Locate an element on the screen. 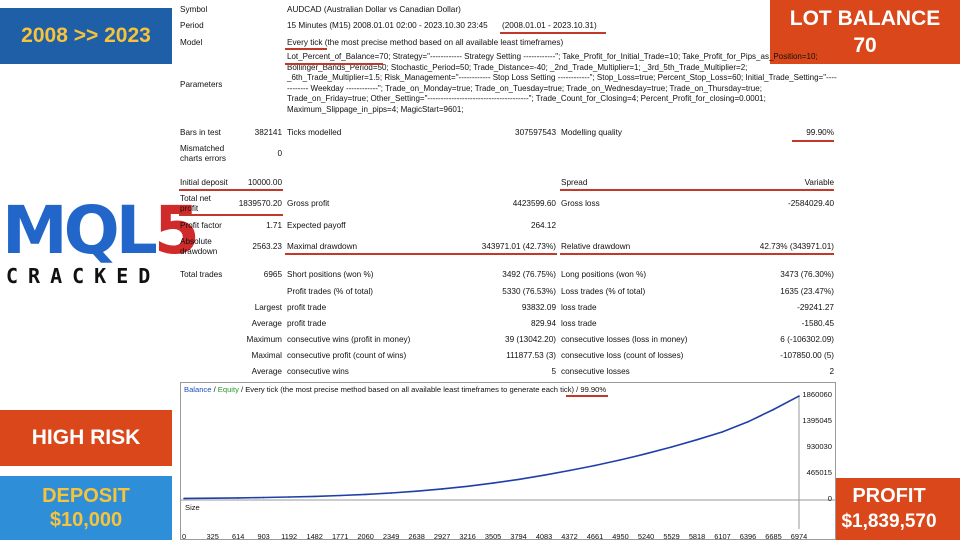 Image resolution: width=960 pixels, height=540 pixels. model-label: Model is located at coordinates (191, 42).